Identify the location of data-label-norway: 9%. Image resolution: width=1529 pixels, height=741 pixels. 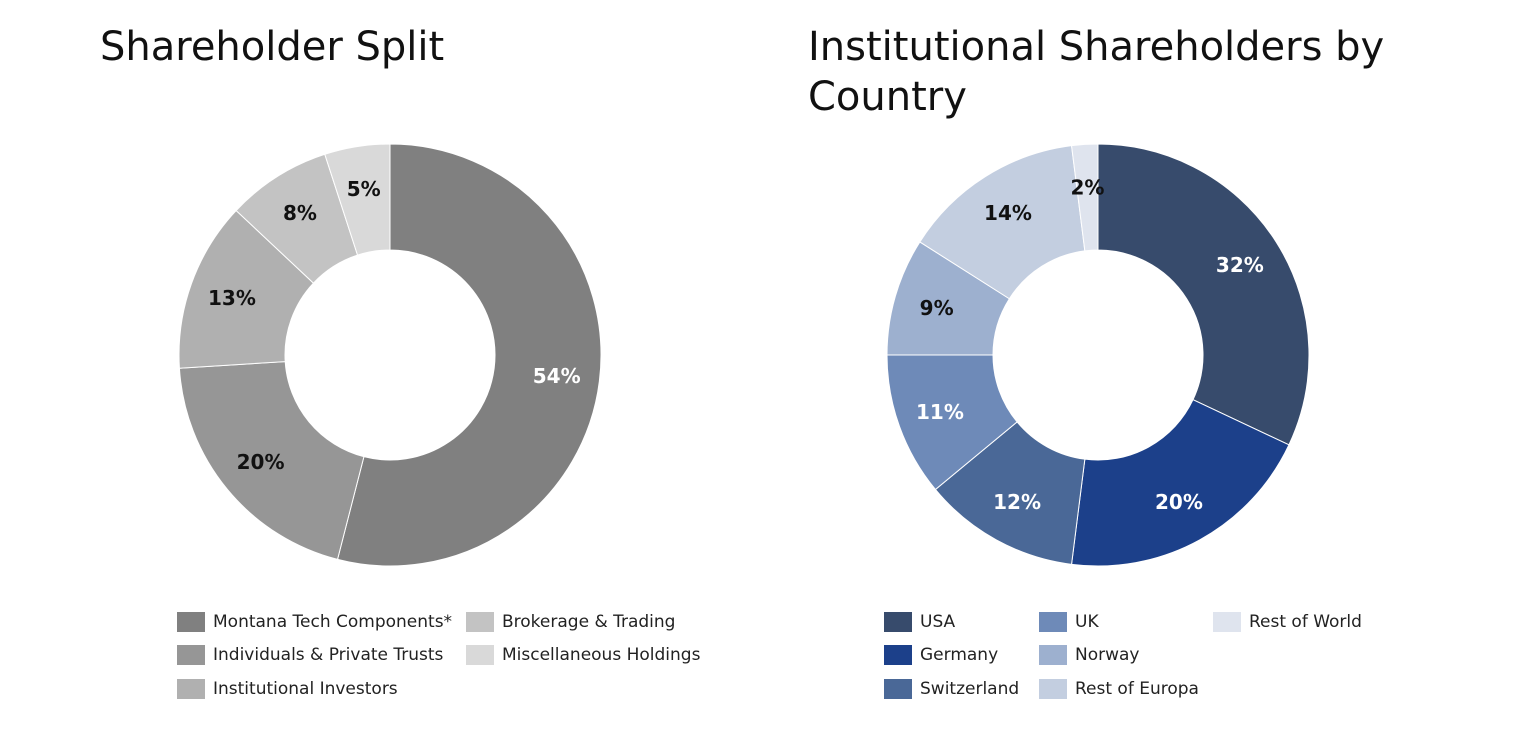
(937, 308).